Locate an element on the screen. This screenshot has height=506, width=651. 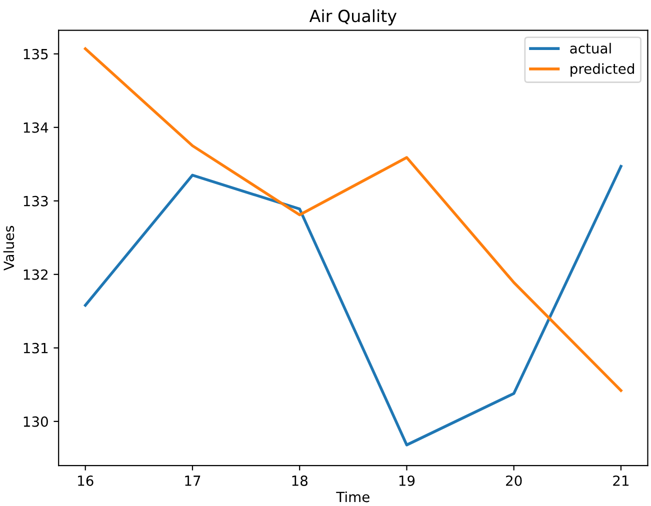
x-tick-label: 19 is located at coordinates (407, 480).